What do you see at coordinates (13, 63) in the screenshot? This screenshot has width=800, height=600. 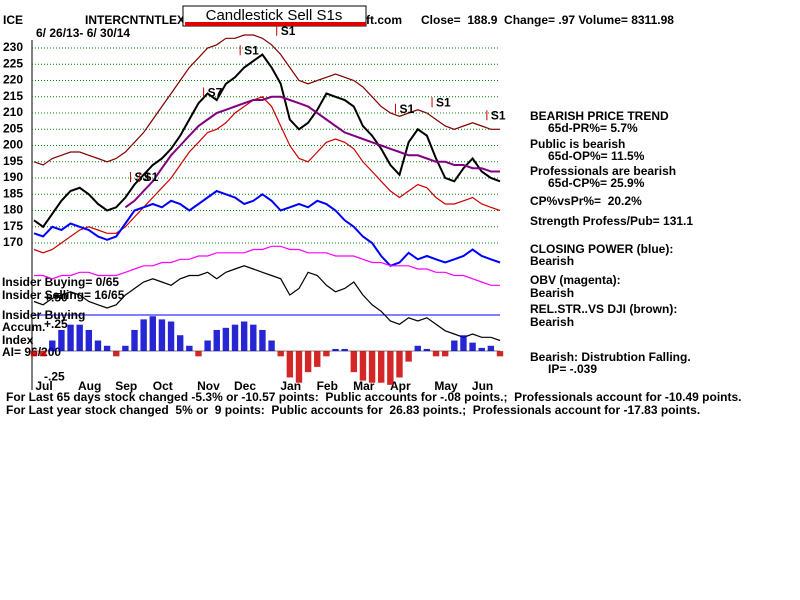 I see `y-tick-label: 225` at bounding box center [13, 63].